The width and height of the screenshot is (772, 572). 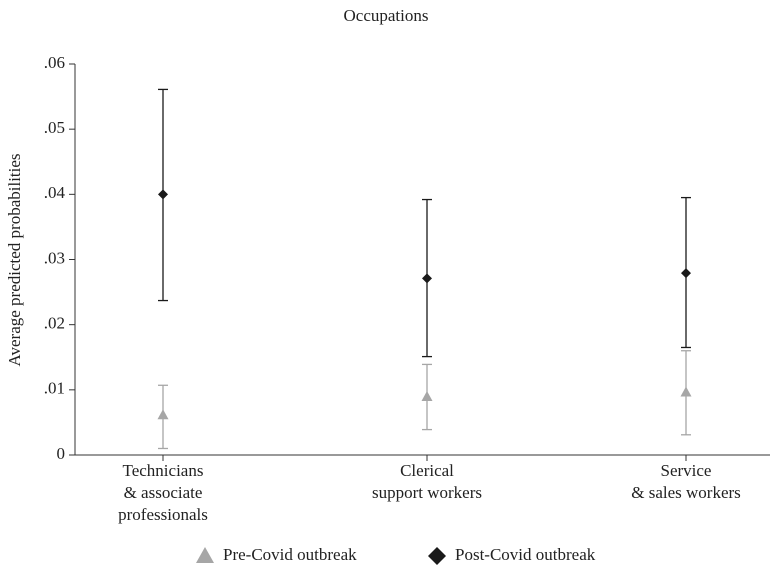 I want to click on y-tick-label: .06, so click(x=54, y=62).